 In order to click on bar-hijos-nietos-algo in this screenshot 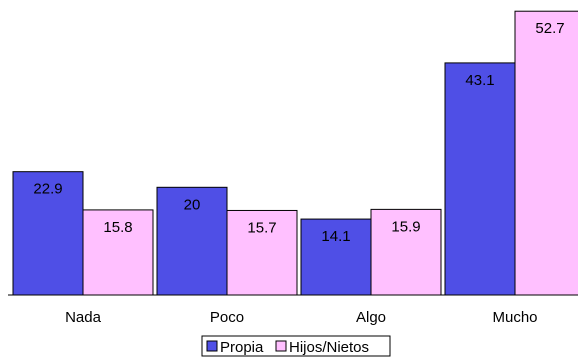, I will do `click(406, 252)`.